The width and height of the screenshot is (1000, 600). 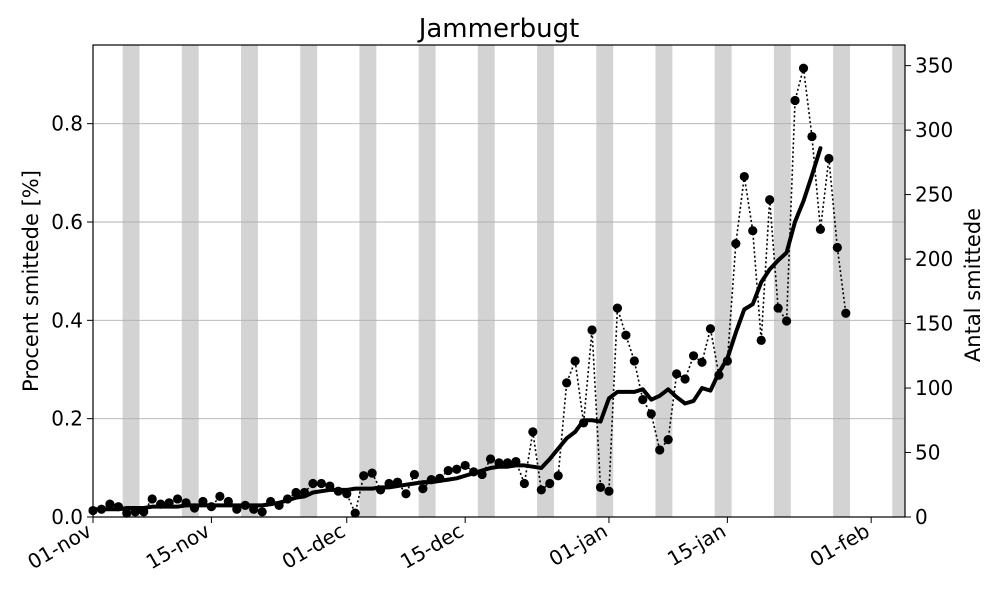 I want to click on y-right-tick-label: 100, so click(x=934, y=388).